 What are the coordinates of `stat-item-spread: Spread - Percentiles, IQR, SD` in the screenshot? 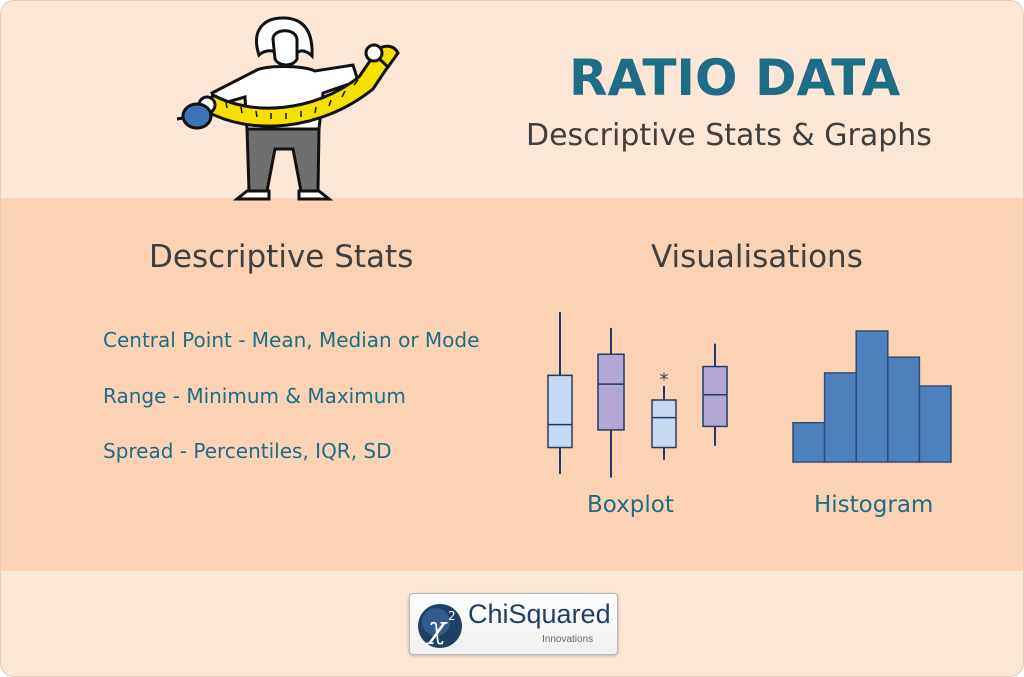 It's located at (247, 451).